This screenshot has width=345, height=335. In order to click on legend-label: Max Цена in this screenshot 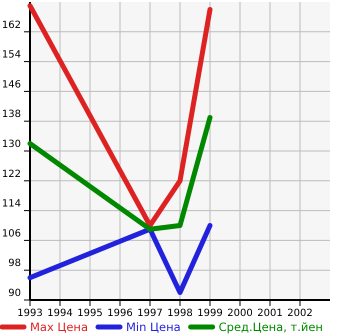, I will do `click(59, 327)`.